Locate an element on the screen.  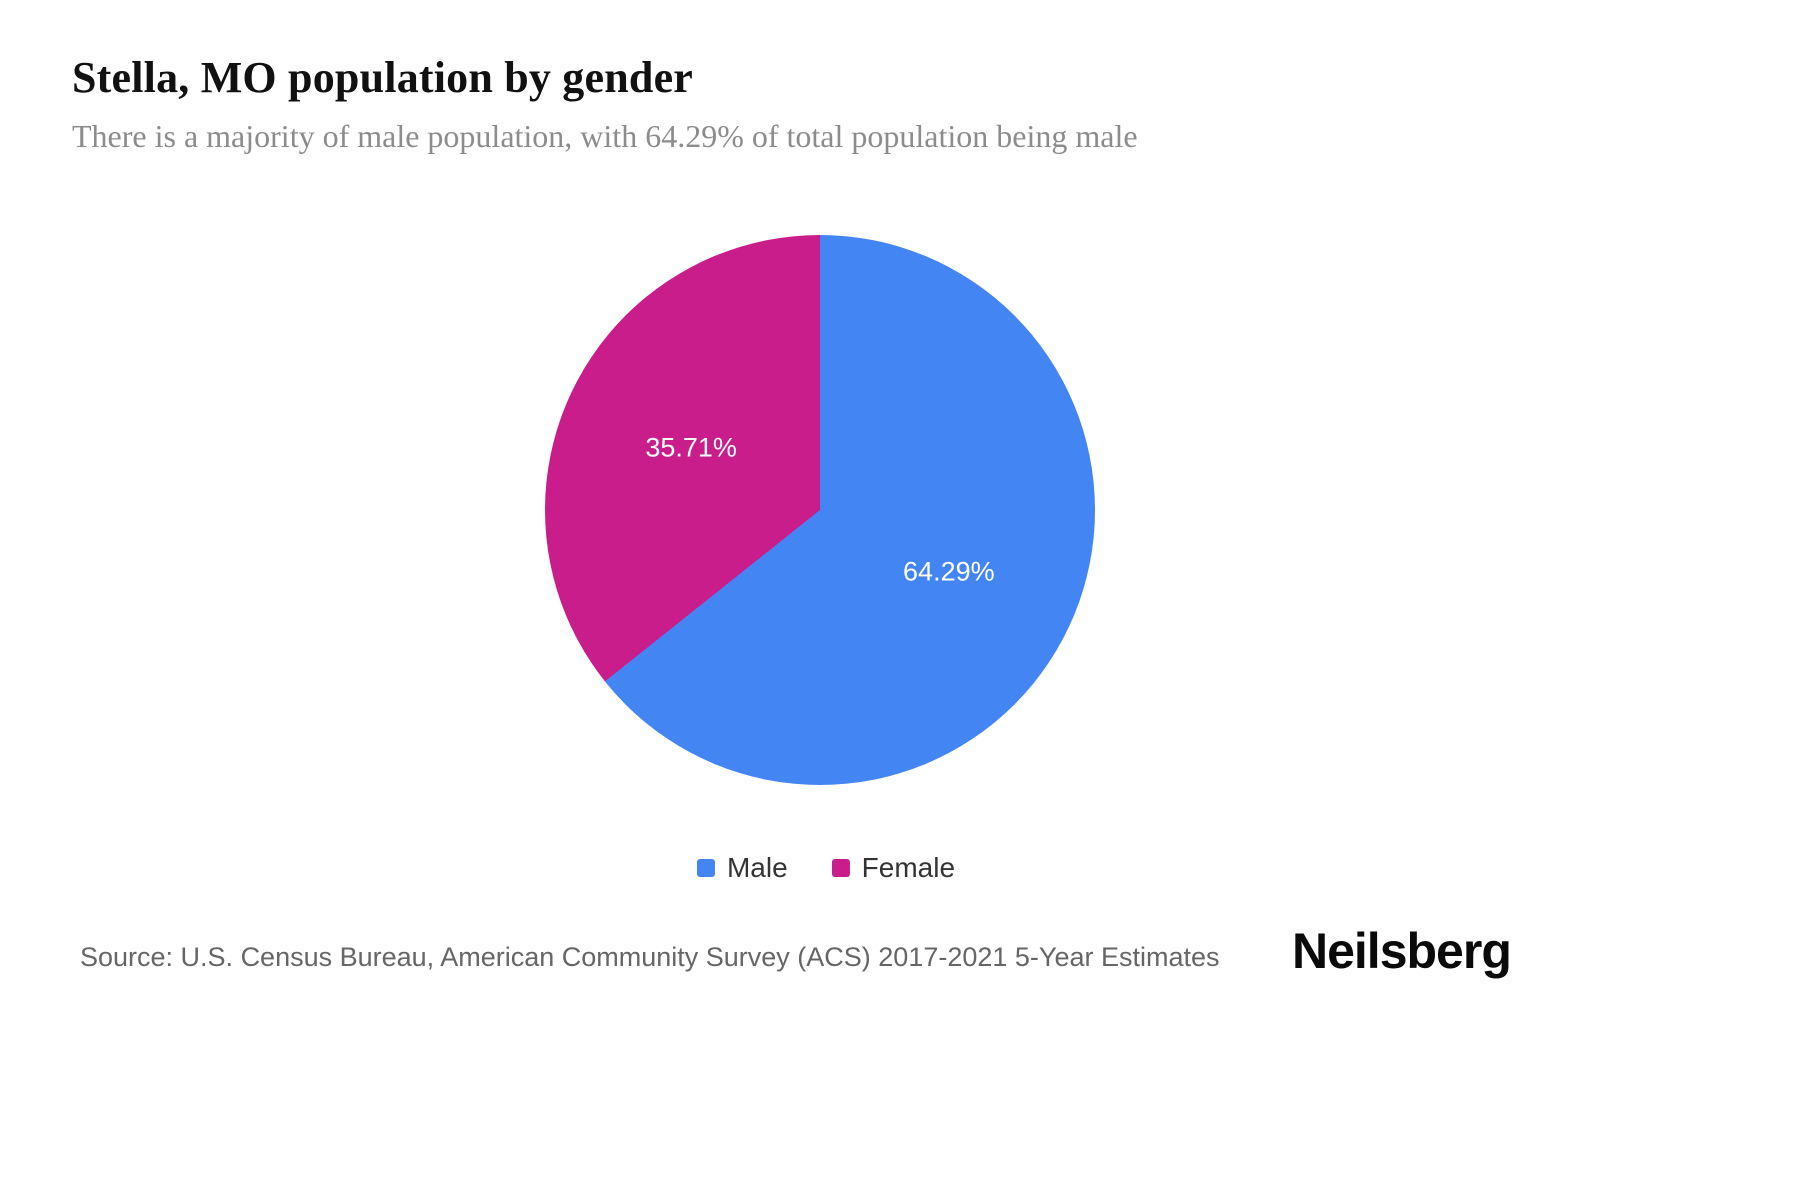
pie-slice-label: 35.71% is located at coordinates (691, 447).